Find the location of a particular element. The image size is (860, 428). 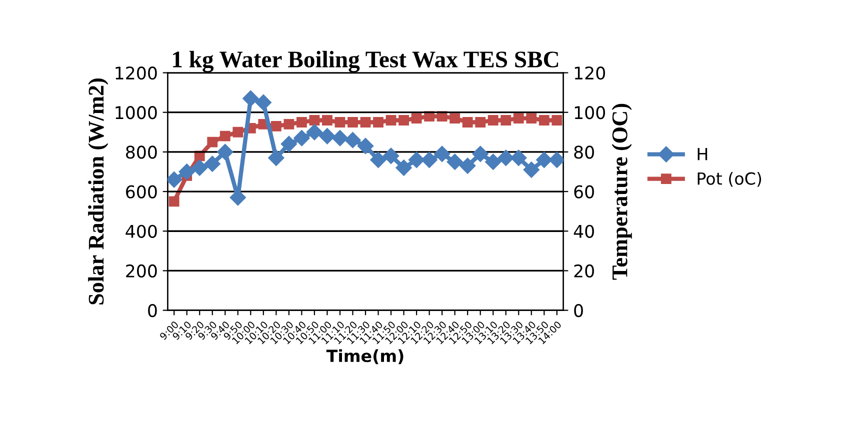

x-axis-title: Time(m) is located at coordinates (365, 356).